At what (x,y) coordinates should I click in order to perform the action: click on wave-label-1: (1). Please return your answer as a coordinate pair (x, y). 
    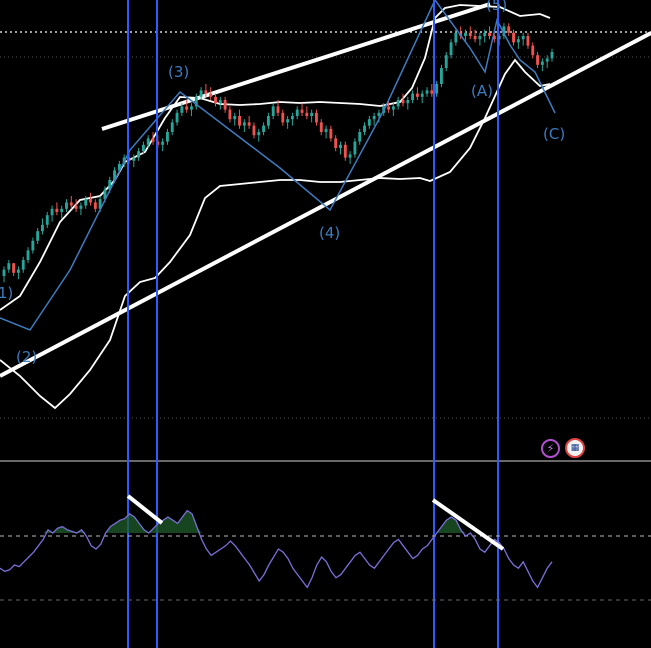
    Looking at the image, I should click on (6, 293).